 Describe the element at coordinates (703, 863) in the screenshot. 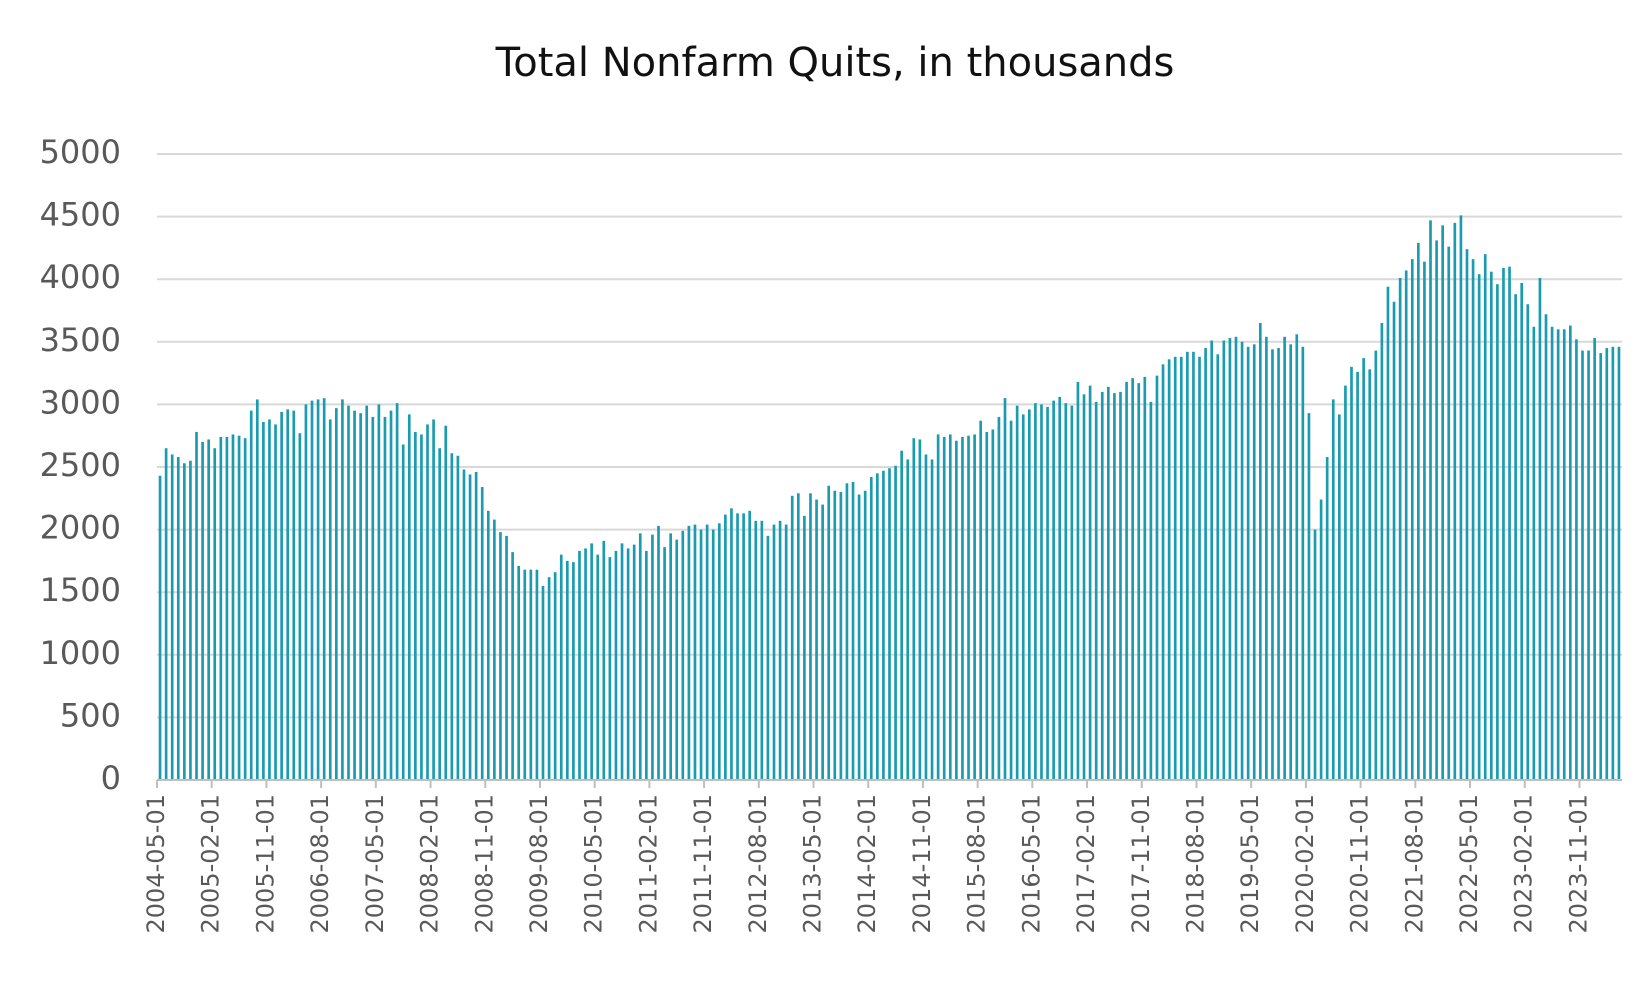

I see `x-tick-label: 2011-11-01` at that location.